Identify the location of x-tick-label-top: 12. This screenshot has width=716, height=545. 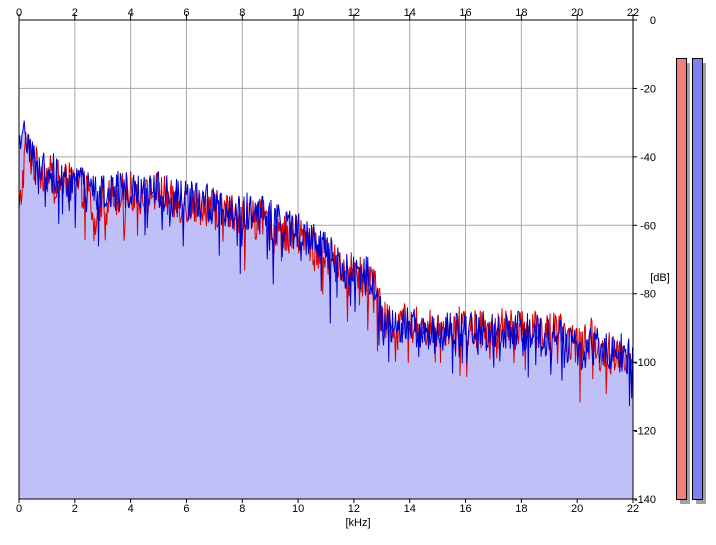
(354, 13).